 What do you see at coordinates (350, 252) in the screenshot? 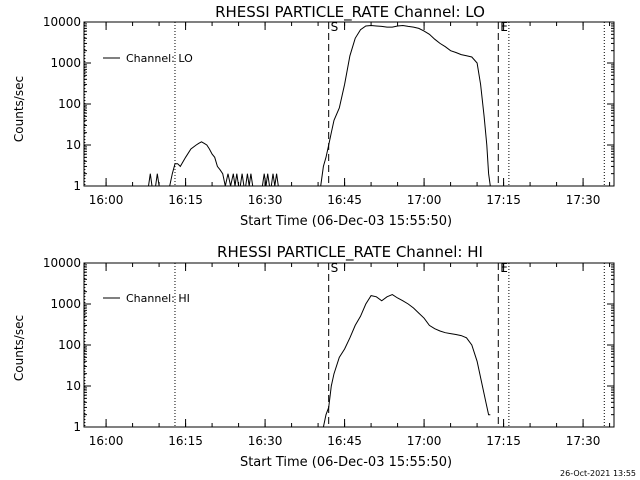
I see `chart-title: RHESSI PARTICLE_RATE Channel: HI` at bounding box center [350, 252].